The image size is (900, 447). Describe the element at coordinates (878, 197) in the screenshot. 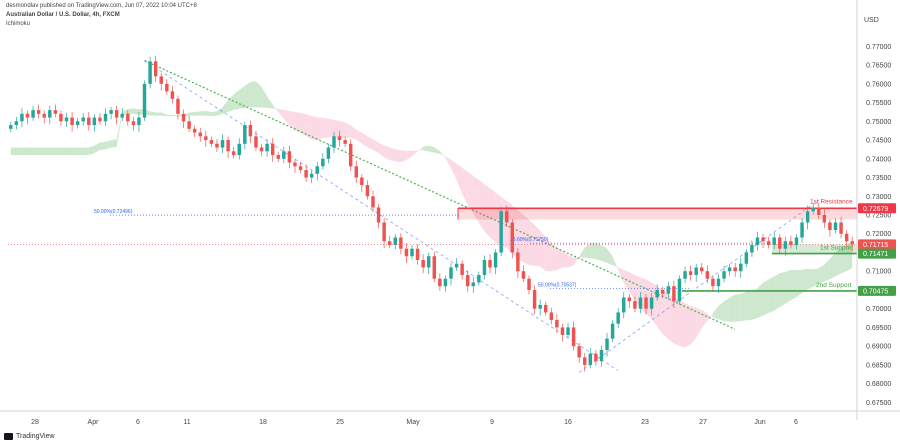

I see `y-tick-8: 0.73000` at that location.